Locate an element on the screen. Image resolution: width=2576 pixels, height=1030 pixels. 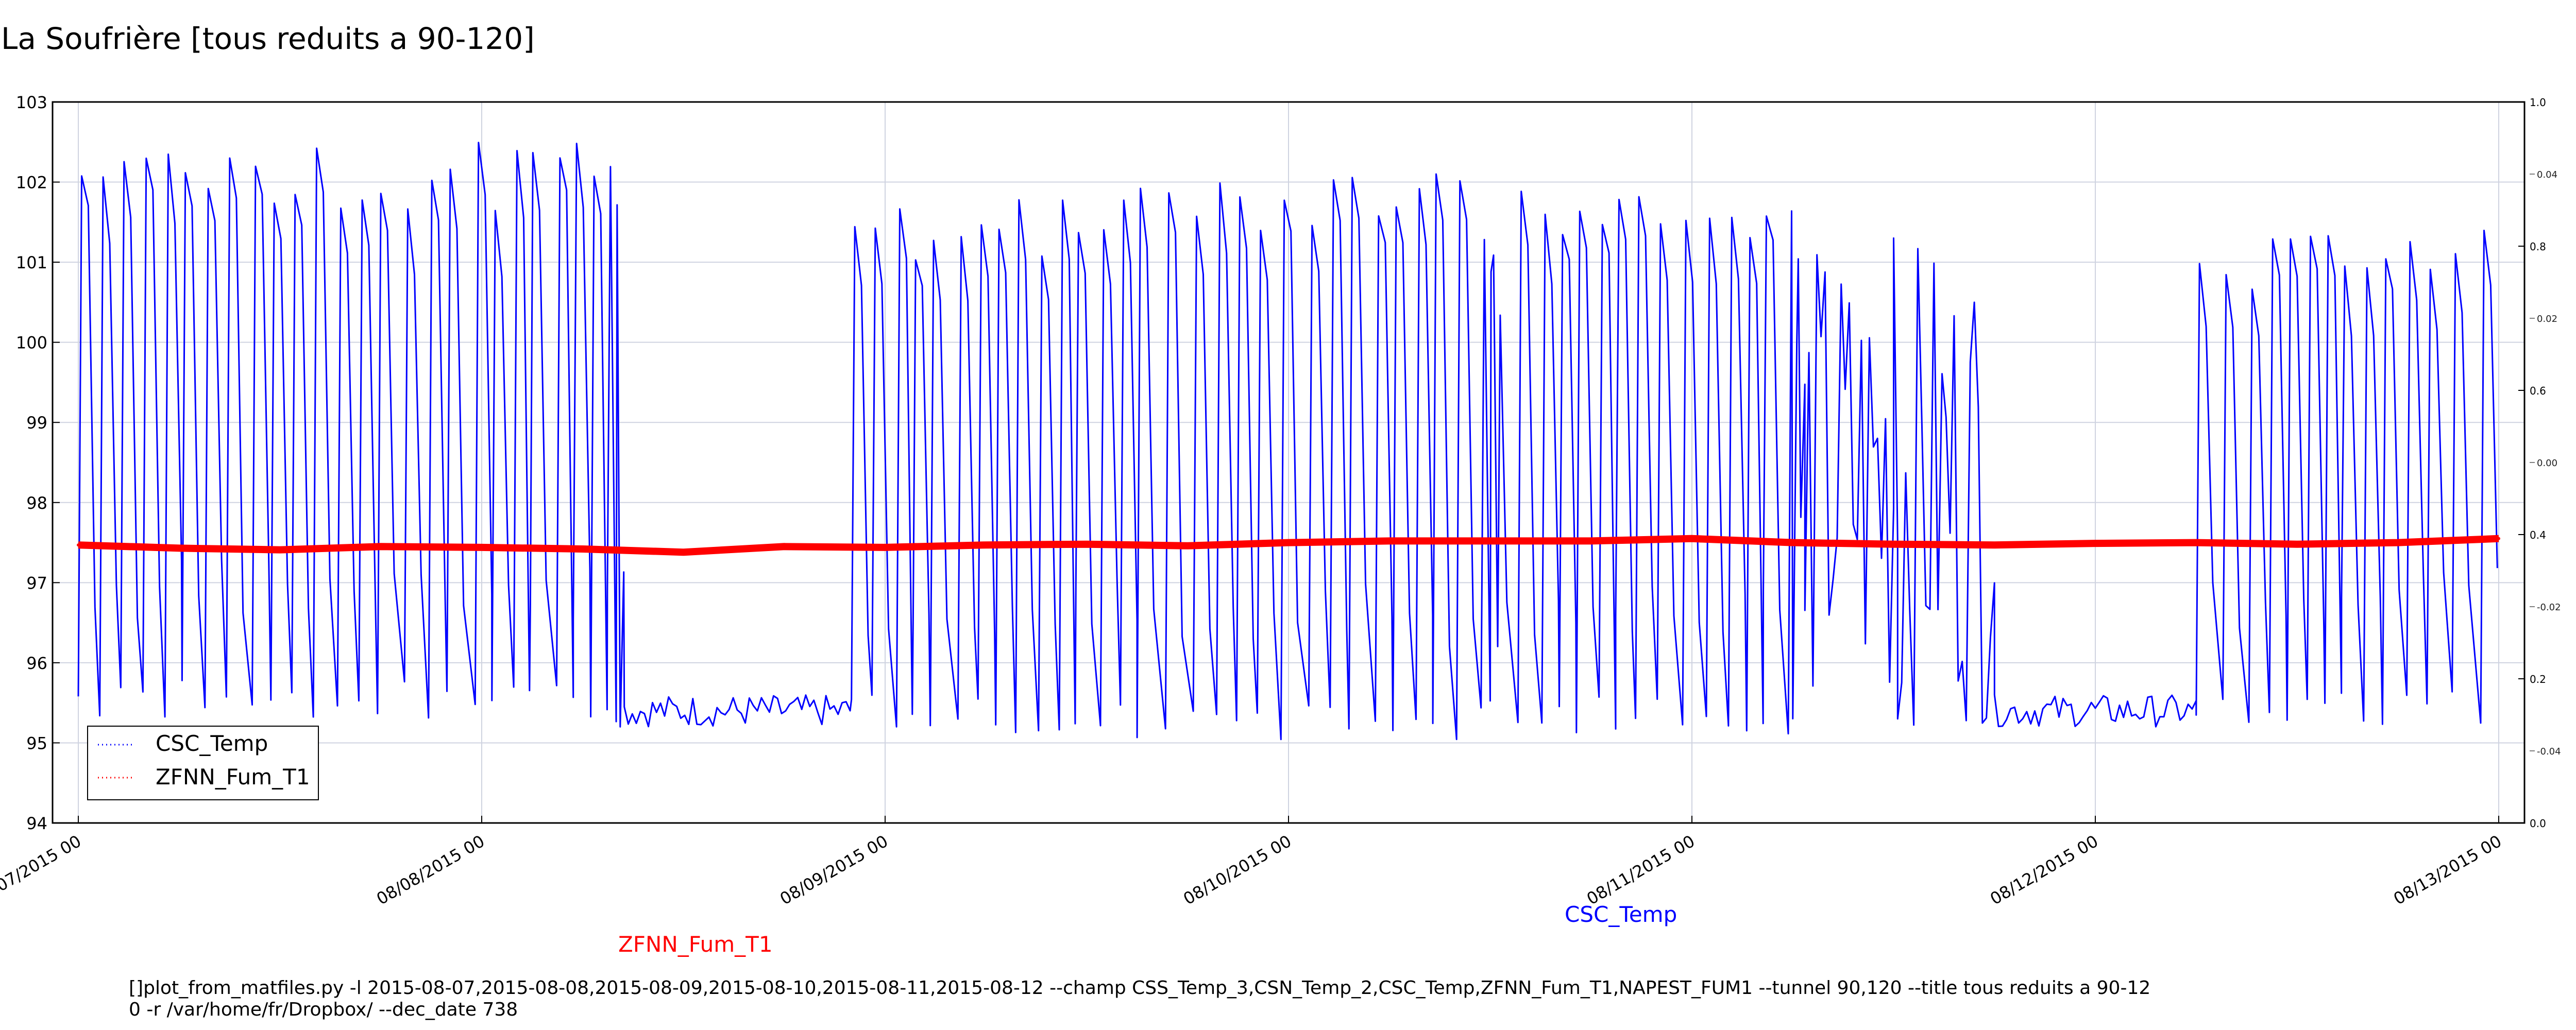
chart-title: La Soufrière [tous reduits a 90-120] is located at coordinates (268, 38).